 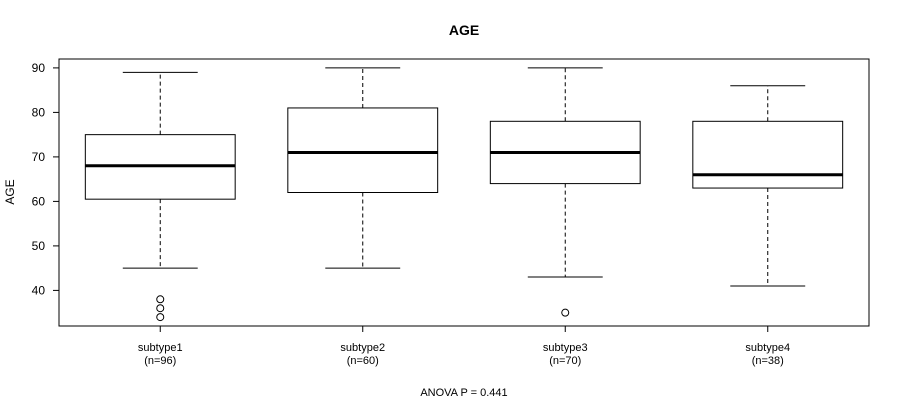 What do you see at coordinates (39, 112) in the screenshot?
I see `y-tick-label: 80` at bounding box center [39, 112].